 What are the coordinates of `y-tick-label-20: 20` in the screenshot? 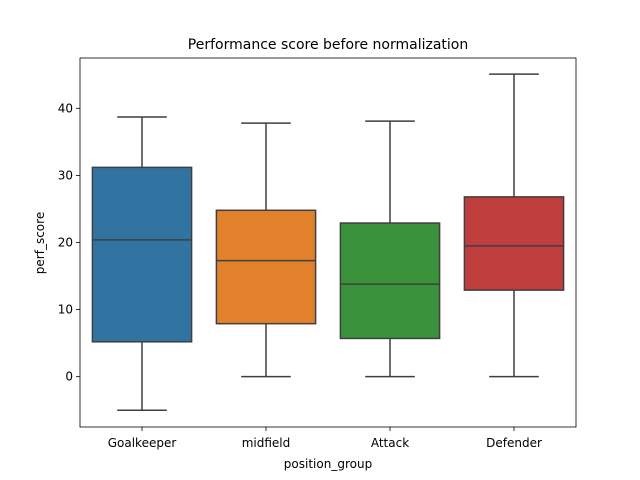 It's located at (65, 243).